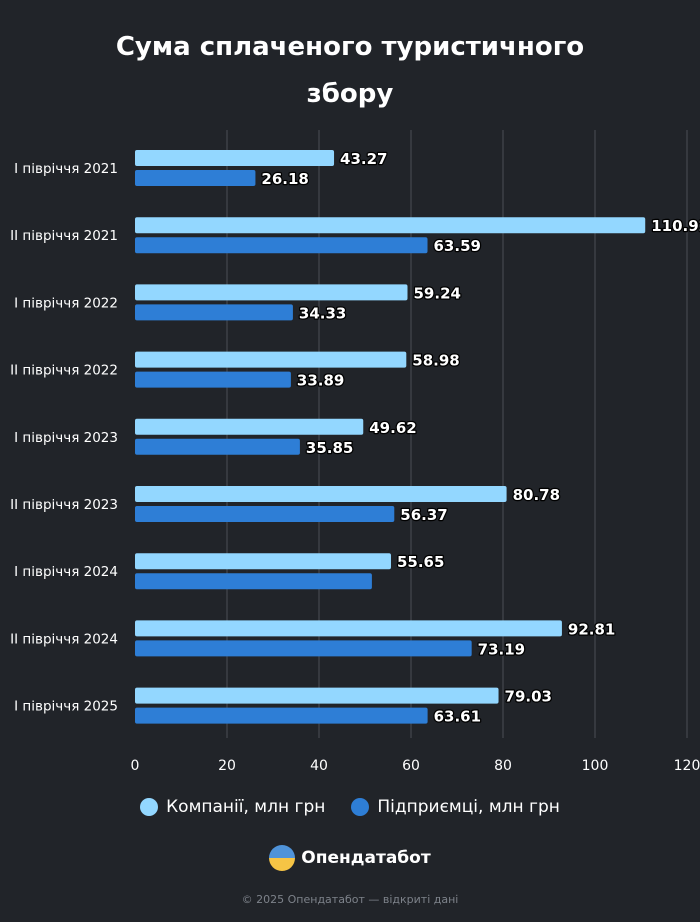 The width and height of the screenshot is (700, 922). What do you see at coordinates (360, 807) in the screenshot?
I see `legend-swatch-entrepreneurs` at bounding box center [360, 807].